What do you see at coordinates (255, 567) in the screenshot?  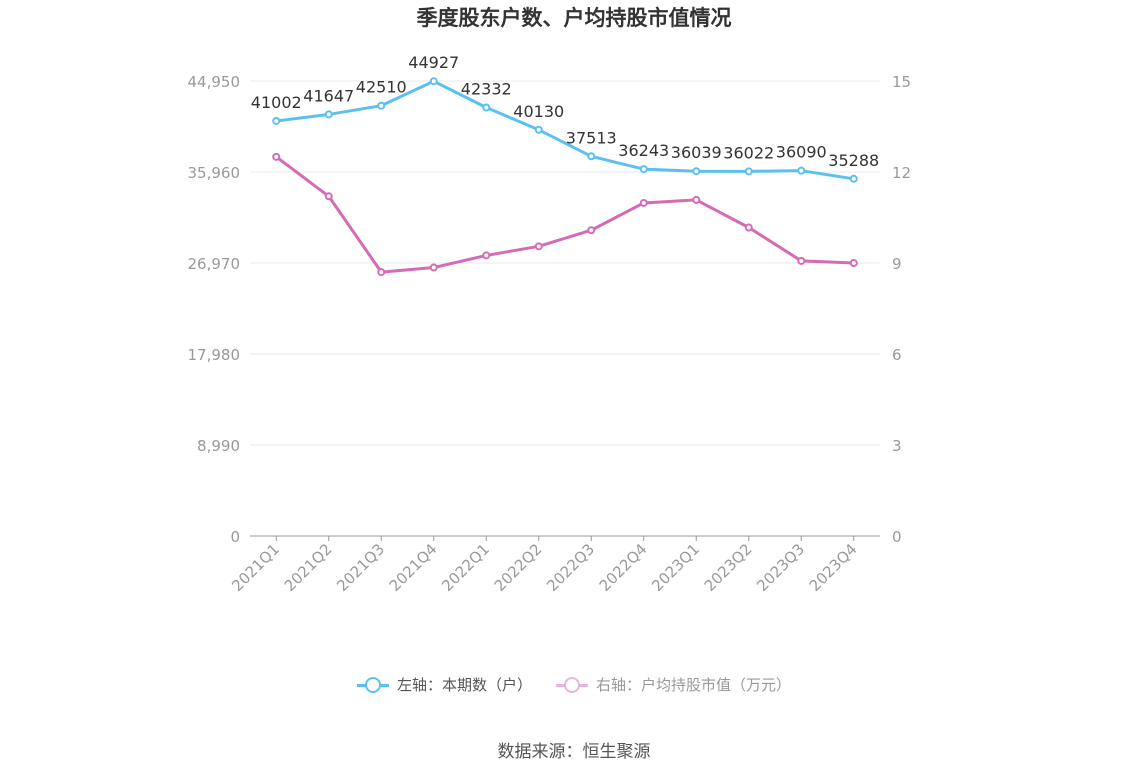 I see `x-tick-label: 2021Q1` at bounding box center [255, 567].